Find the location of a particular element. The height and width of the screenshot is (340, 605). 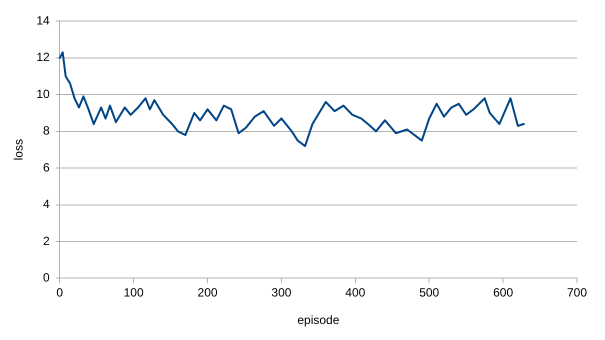

x-tick-label: 200 is located at coordinates (208, 293).